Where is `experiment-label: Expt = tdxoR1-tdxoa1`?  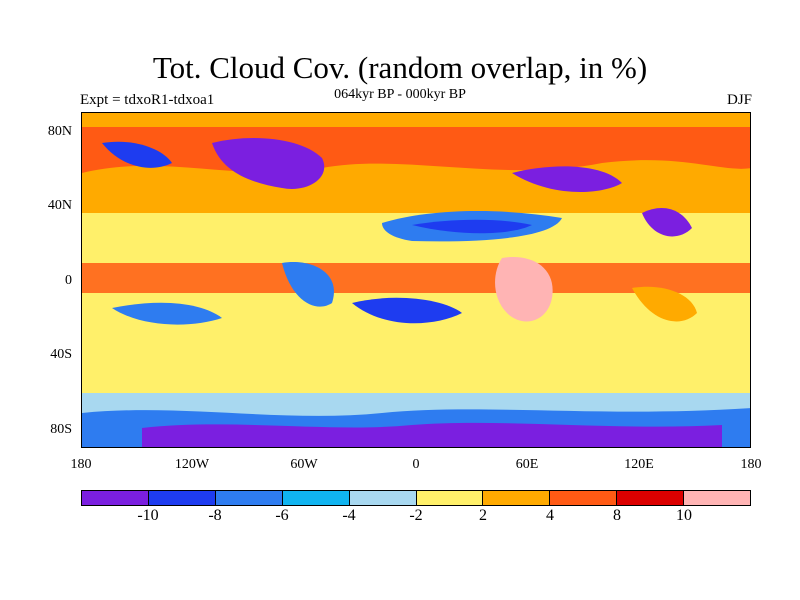 experiment-label: Expt = tdxoR1-tdxoa1 is located at coordinates (147, 100).